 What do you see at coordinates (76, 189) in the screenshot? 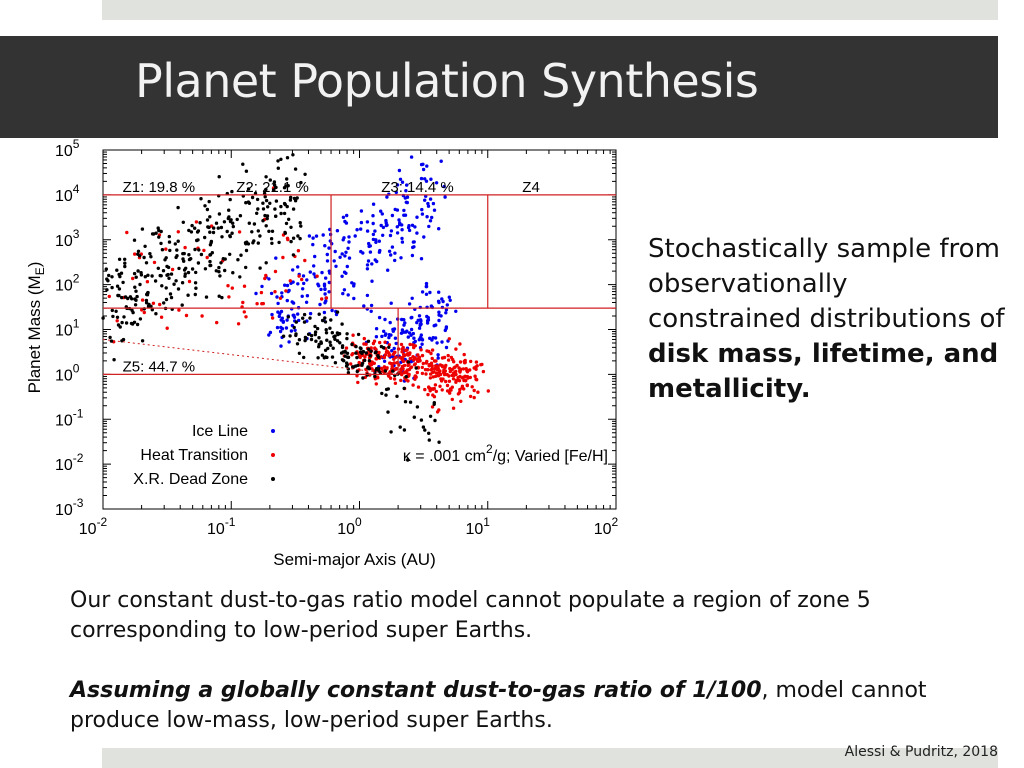
I see `y-tick-exponent: 4` at bounding box center [76, 189].